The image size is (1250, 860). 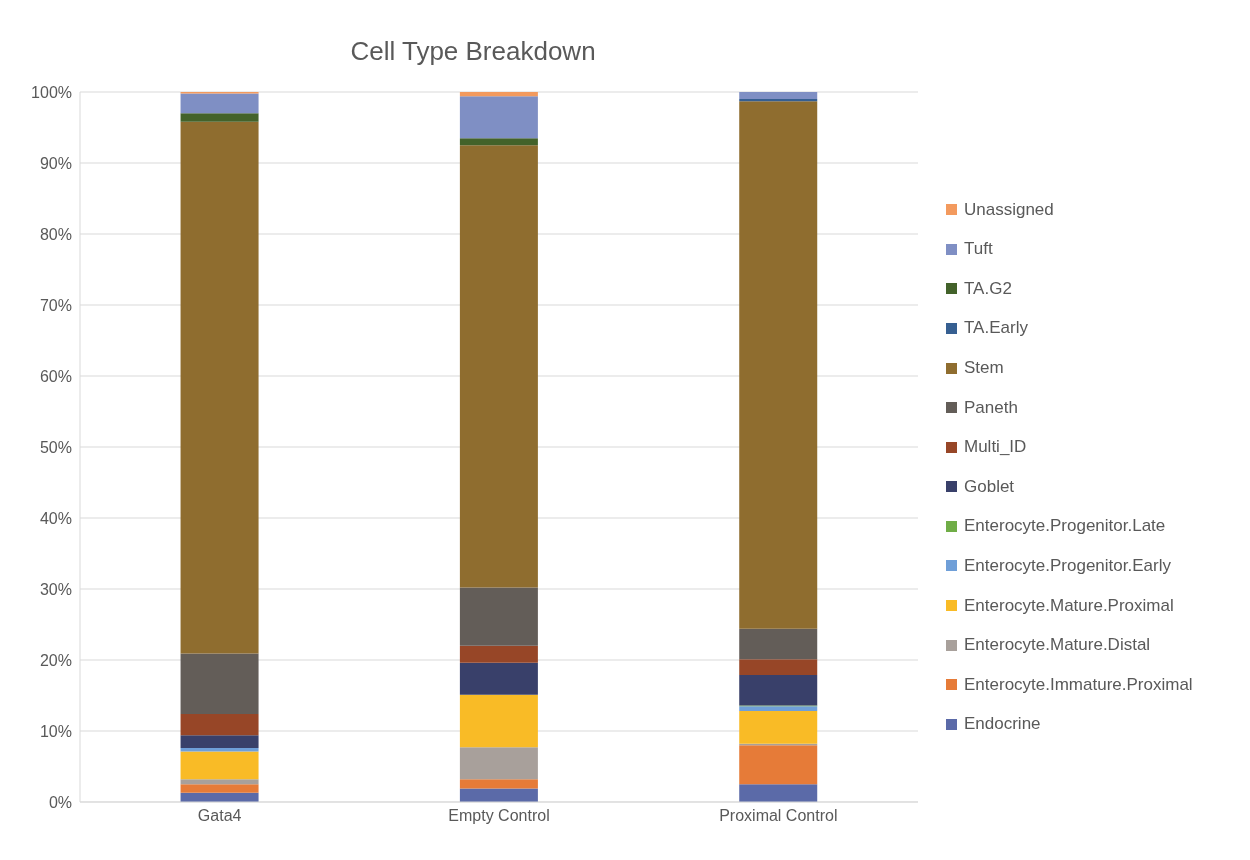 What do you see at coordinates (978, 249) in the screenshot?
I see `legend-label: Tuft` at bounding box center [978, 249].